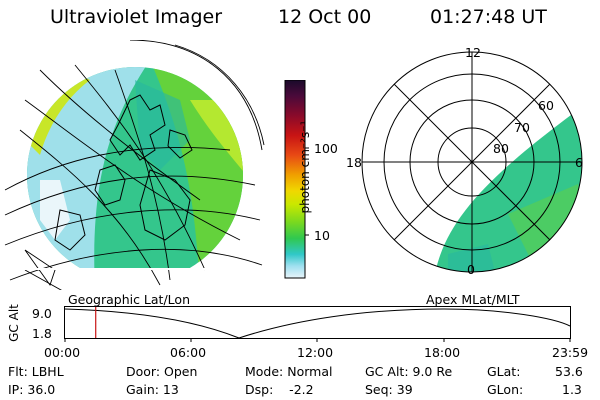  What do you see at coordinates (504, 371) in the screenshot?
I see `status-glat-label: GLat:` at bounding box center [504, 371].